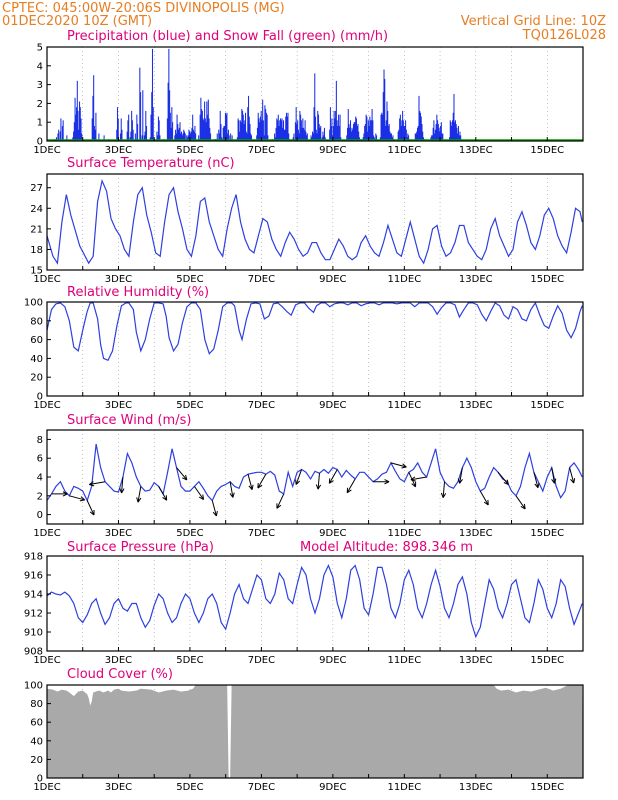 The height and width of the screenshot is (800, 618). Describe the element at coordinates (151, 163) in the screenshot. I see `temp-title: Surface Temperature (nC)` at that location.